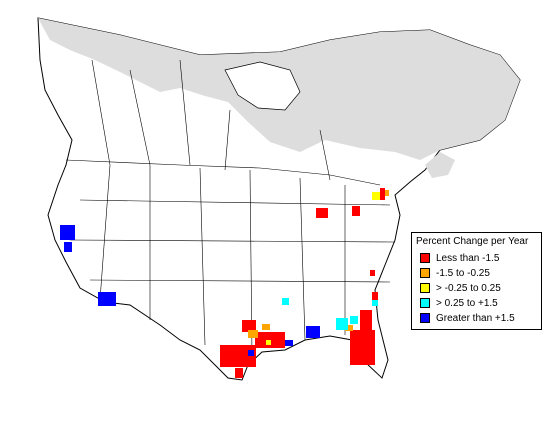 This screenshot has height=427, width=553. I want to click on legend-label: -1.5 to -0.25, so click(463, 273).